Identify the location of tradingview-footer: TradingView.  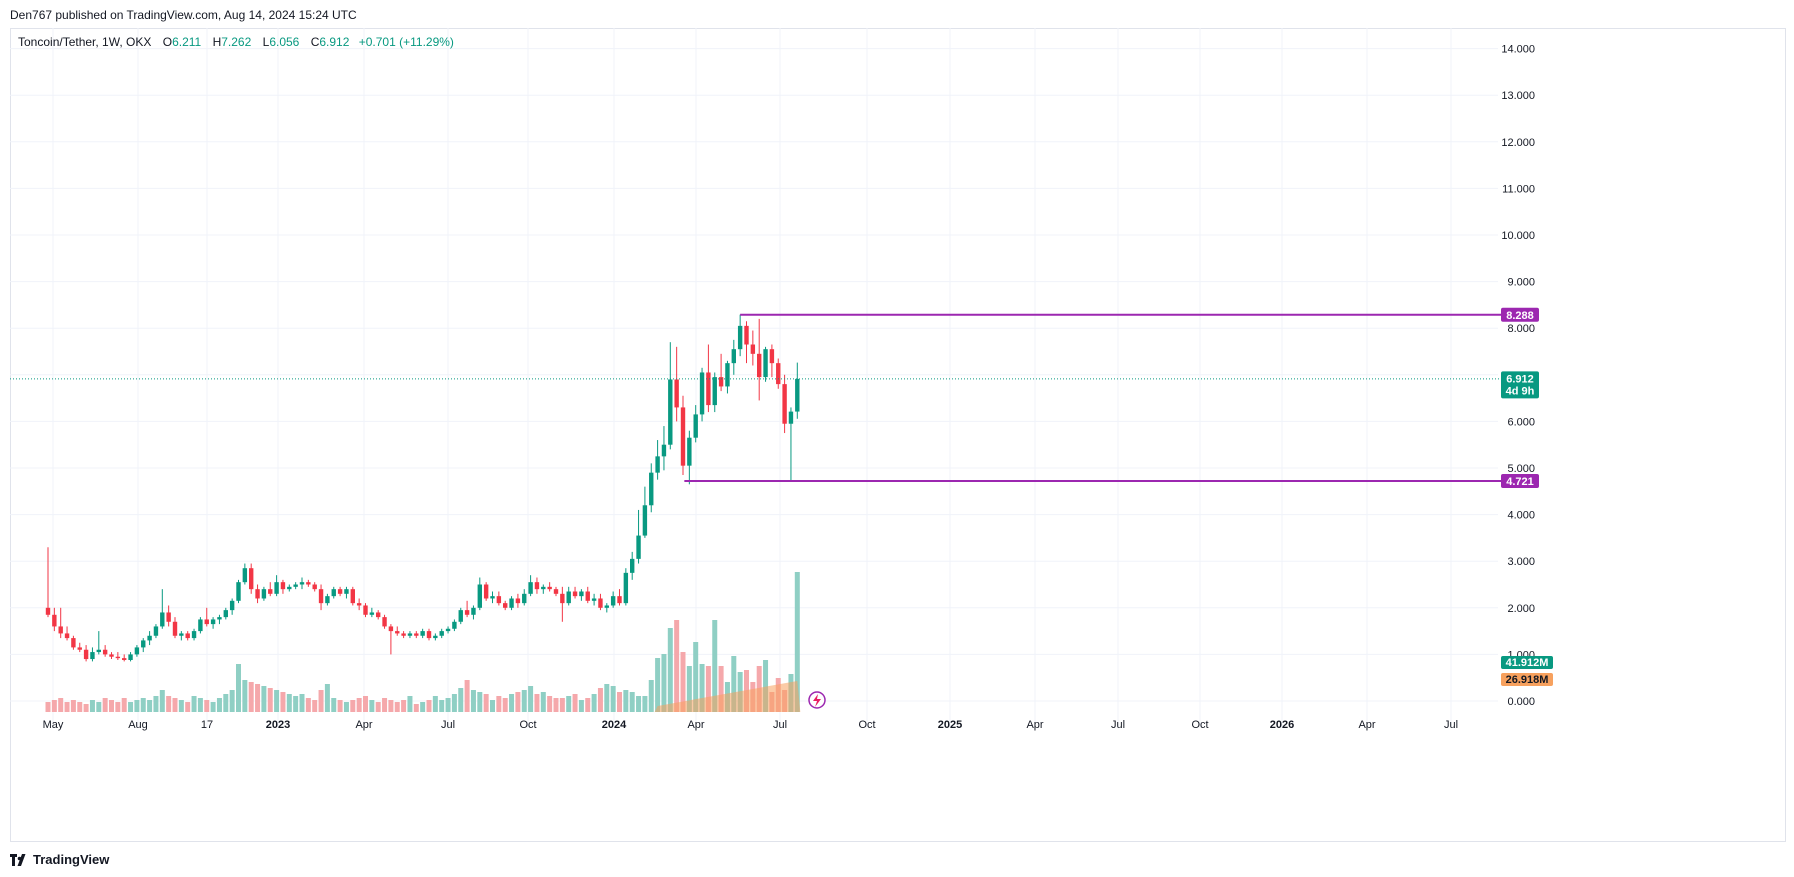
(59, 859).